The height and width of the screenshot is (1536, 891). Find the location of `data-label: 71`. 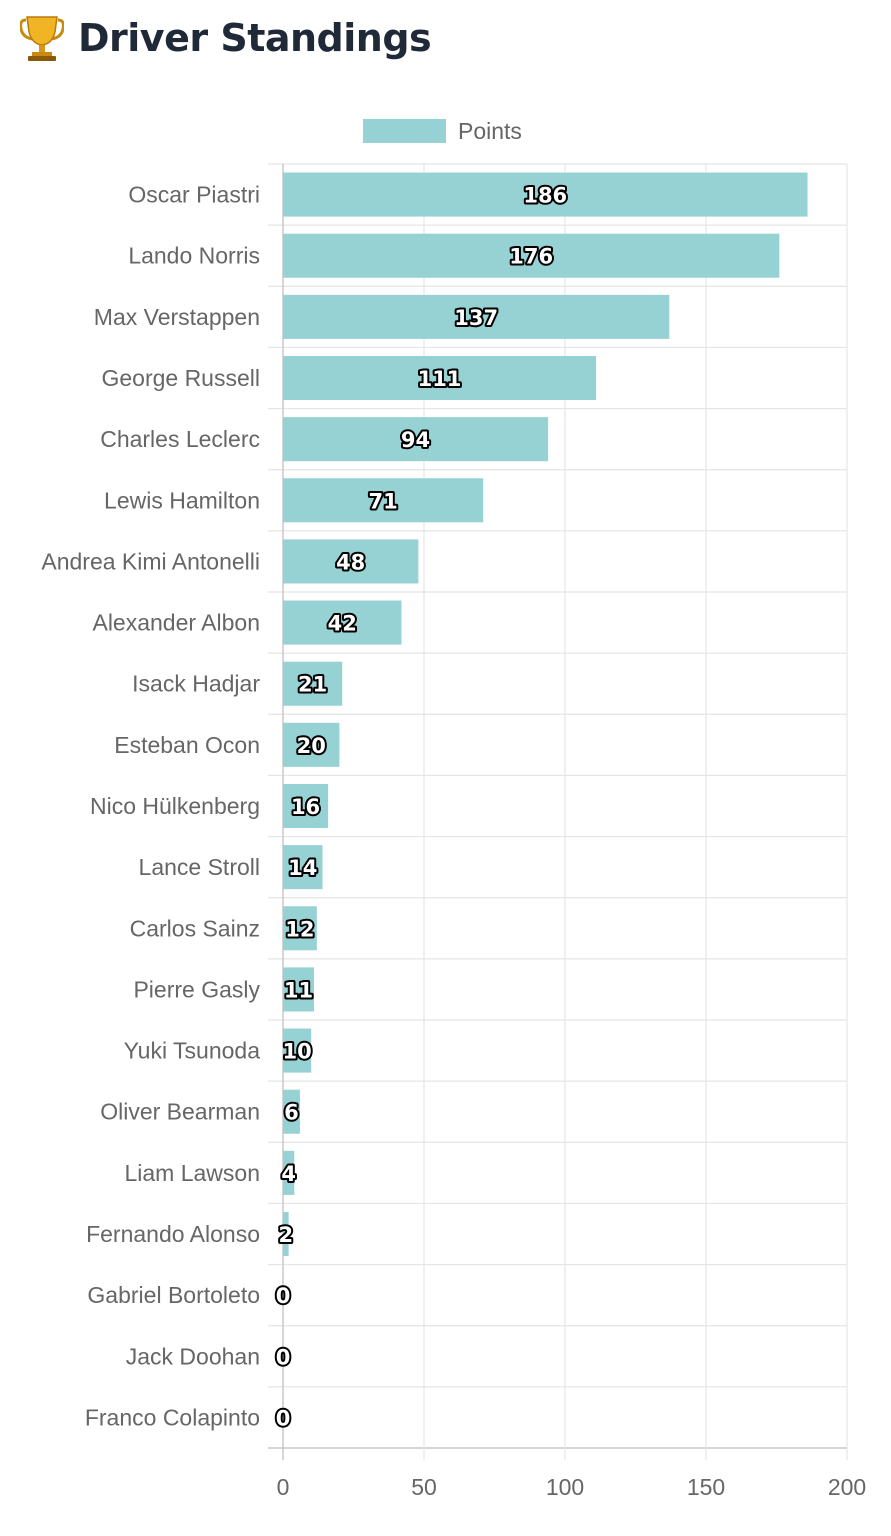

data-label: 71 is located at coordinates (382, 501).